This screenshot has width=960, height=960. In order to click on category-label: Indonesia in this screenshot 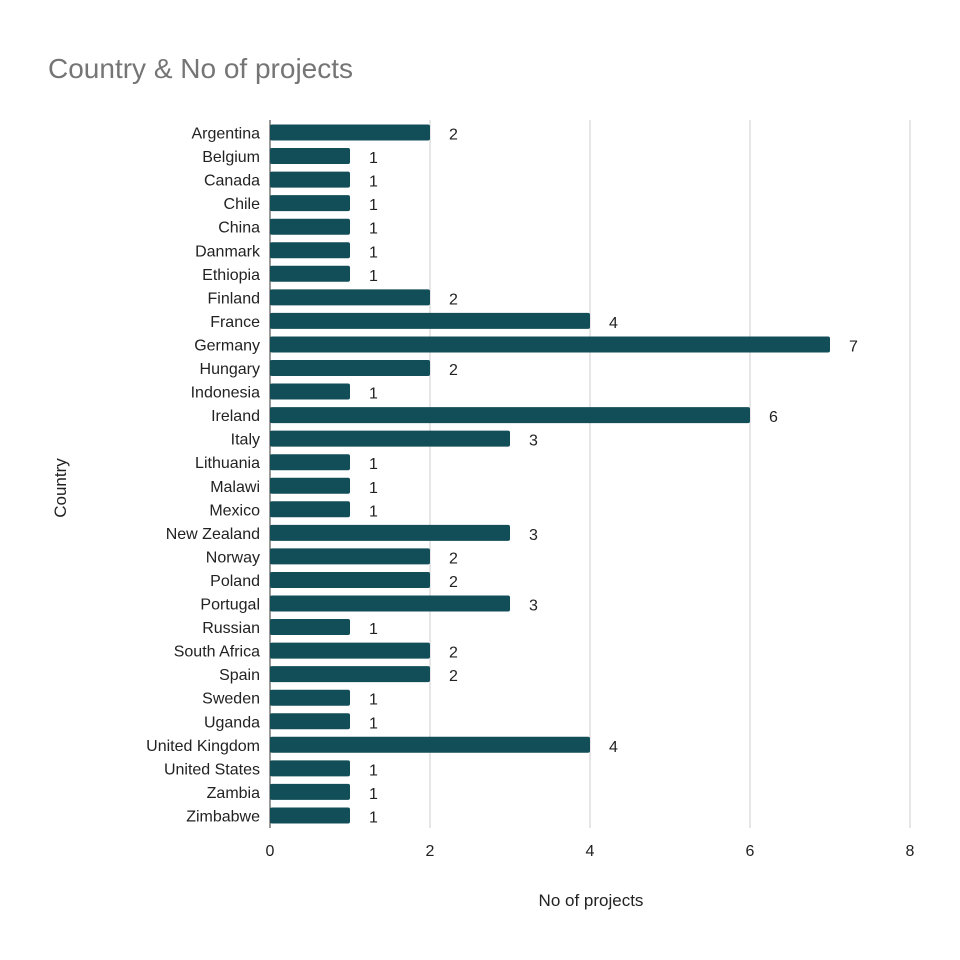, I will do `click(225, 393)`.